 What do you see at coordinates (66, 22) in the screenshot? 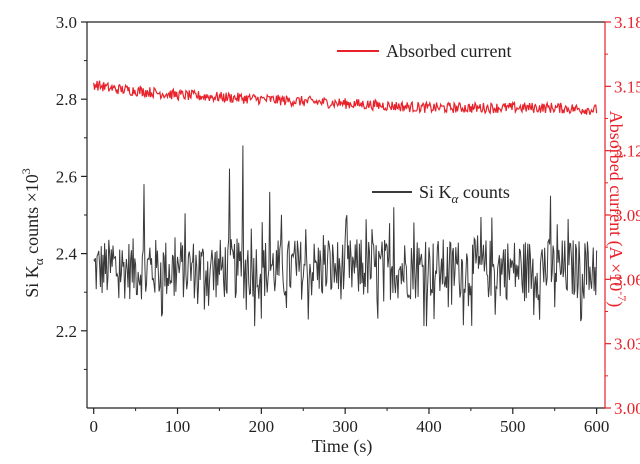
I see `y-left-tick-label: 3.0` at bounding box center [66, 22].